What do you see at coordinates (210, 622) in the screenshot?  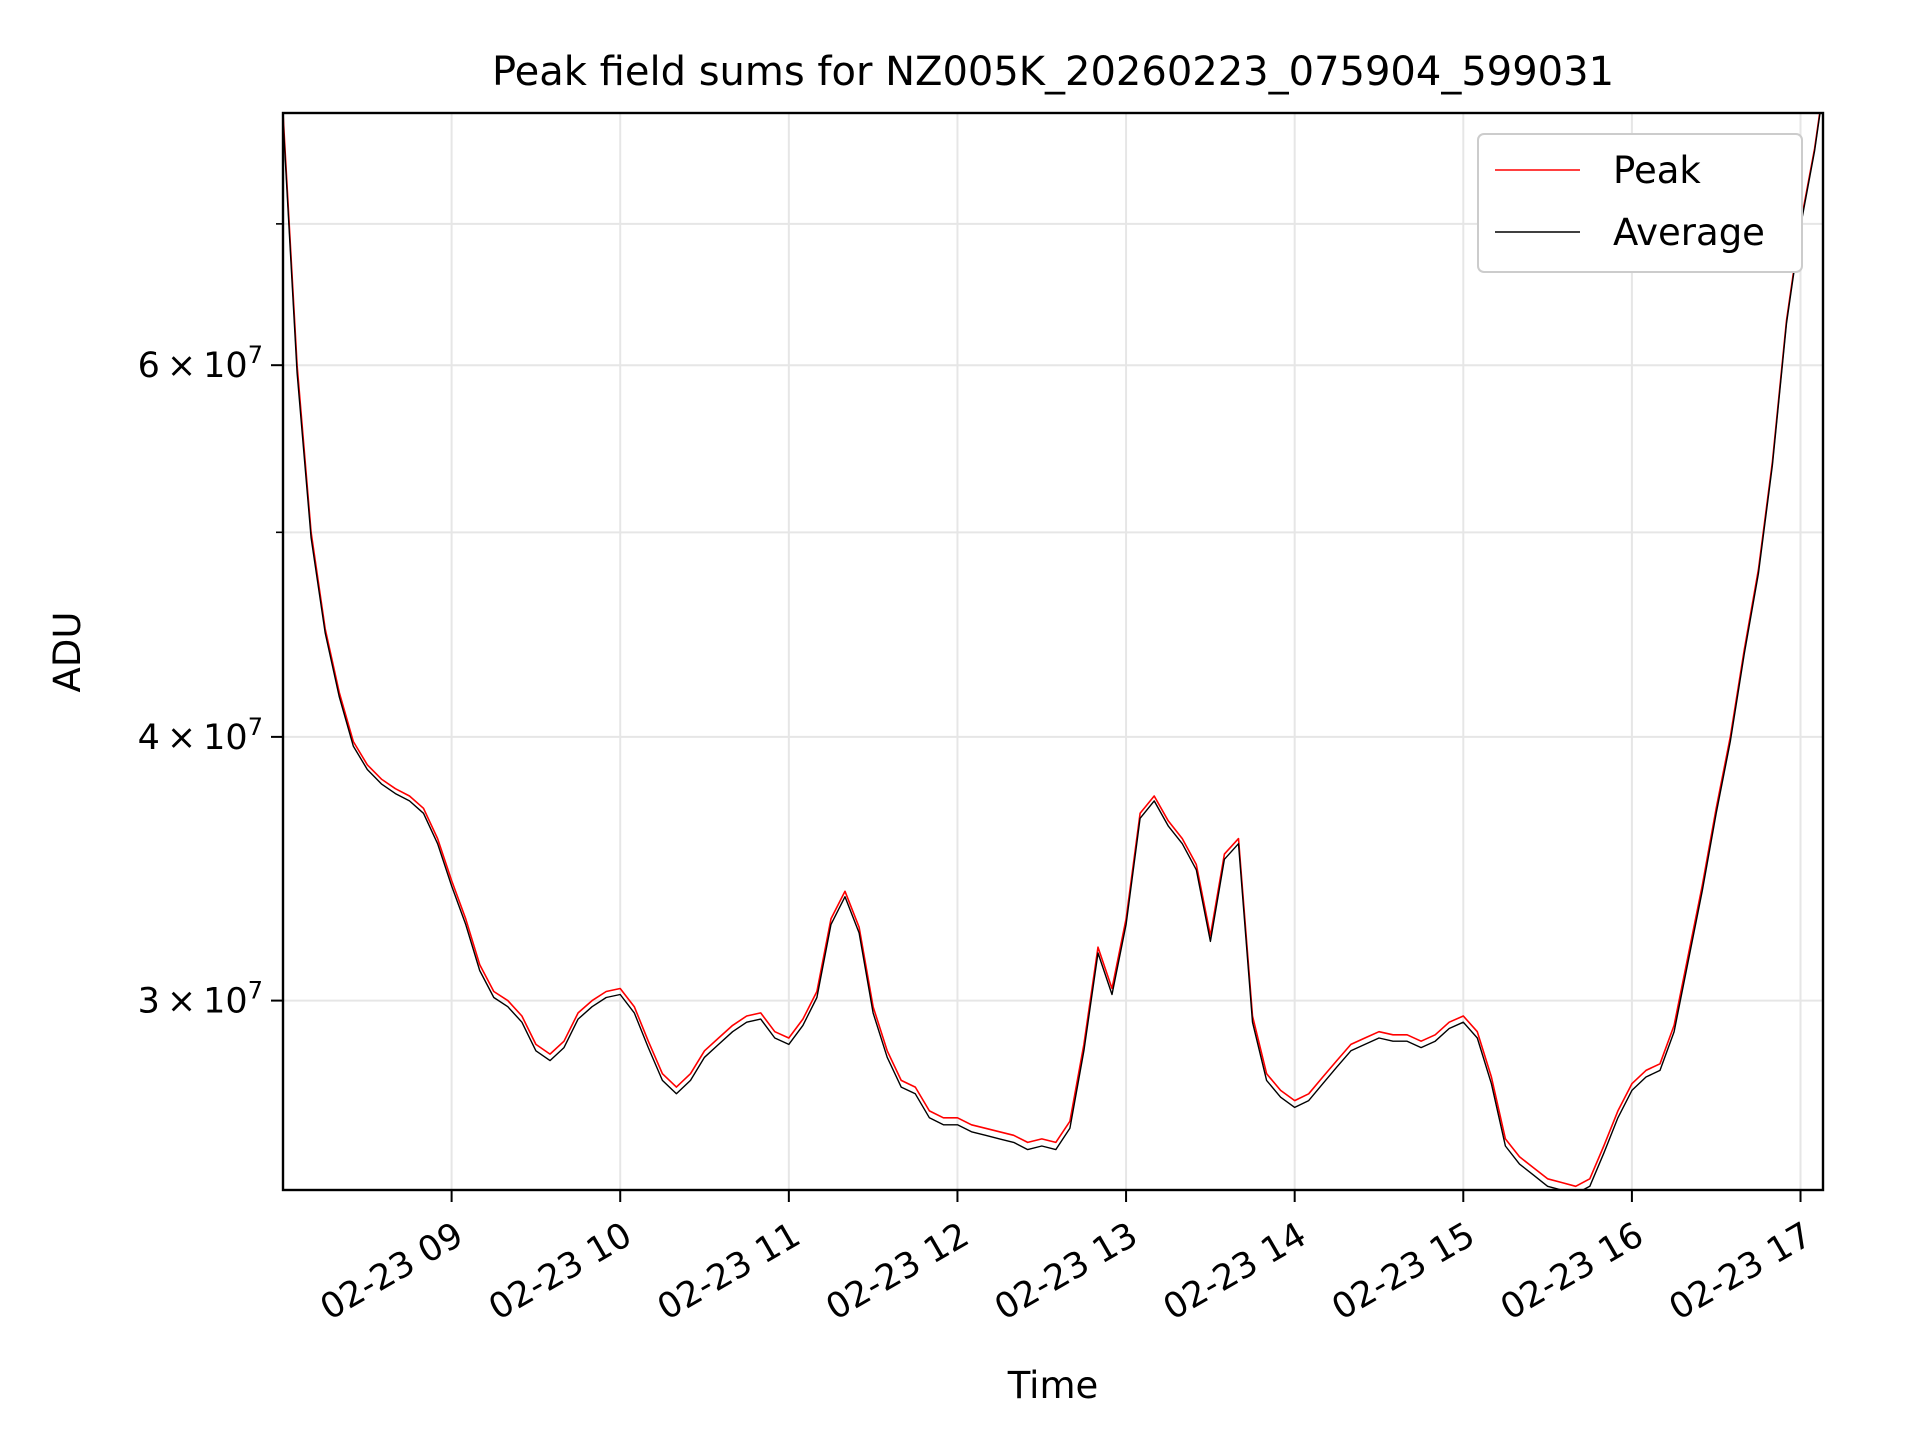 I see `y-axis: 3 × 107 4 × 107 6 × 107` at bounding box center [210, 622].